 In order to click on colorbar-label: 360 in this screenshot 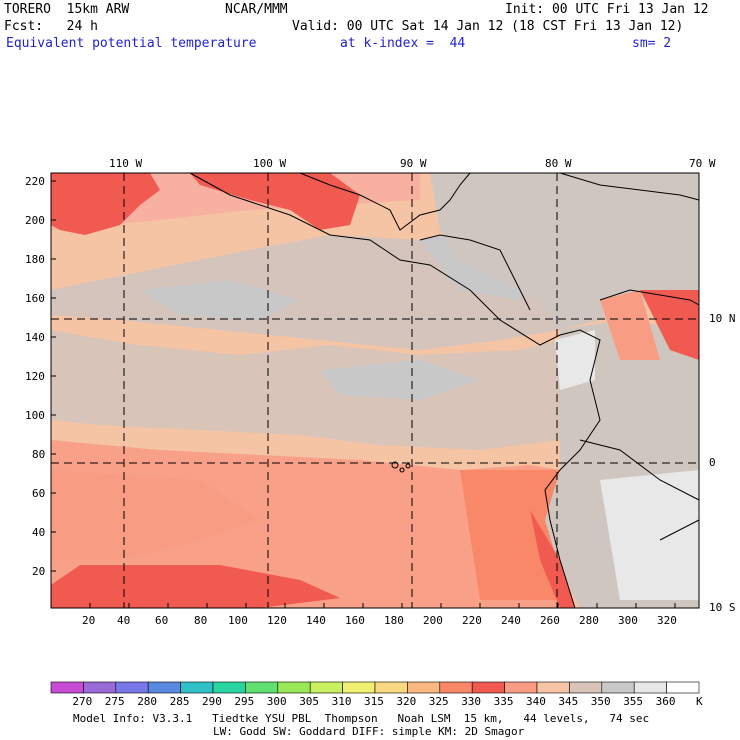, I will do `click(665, 701)`.